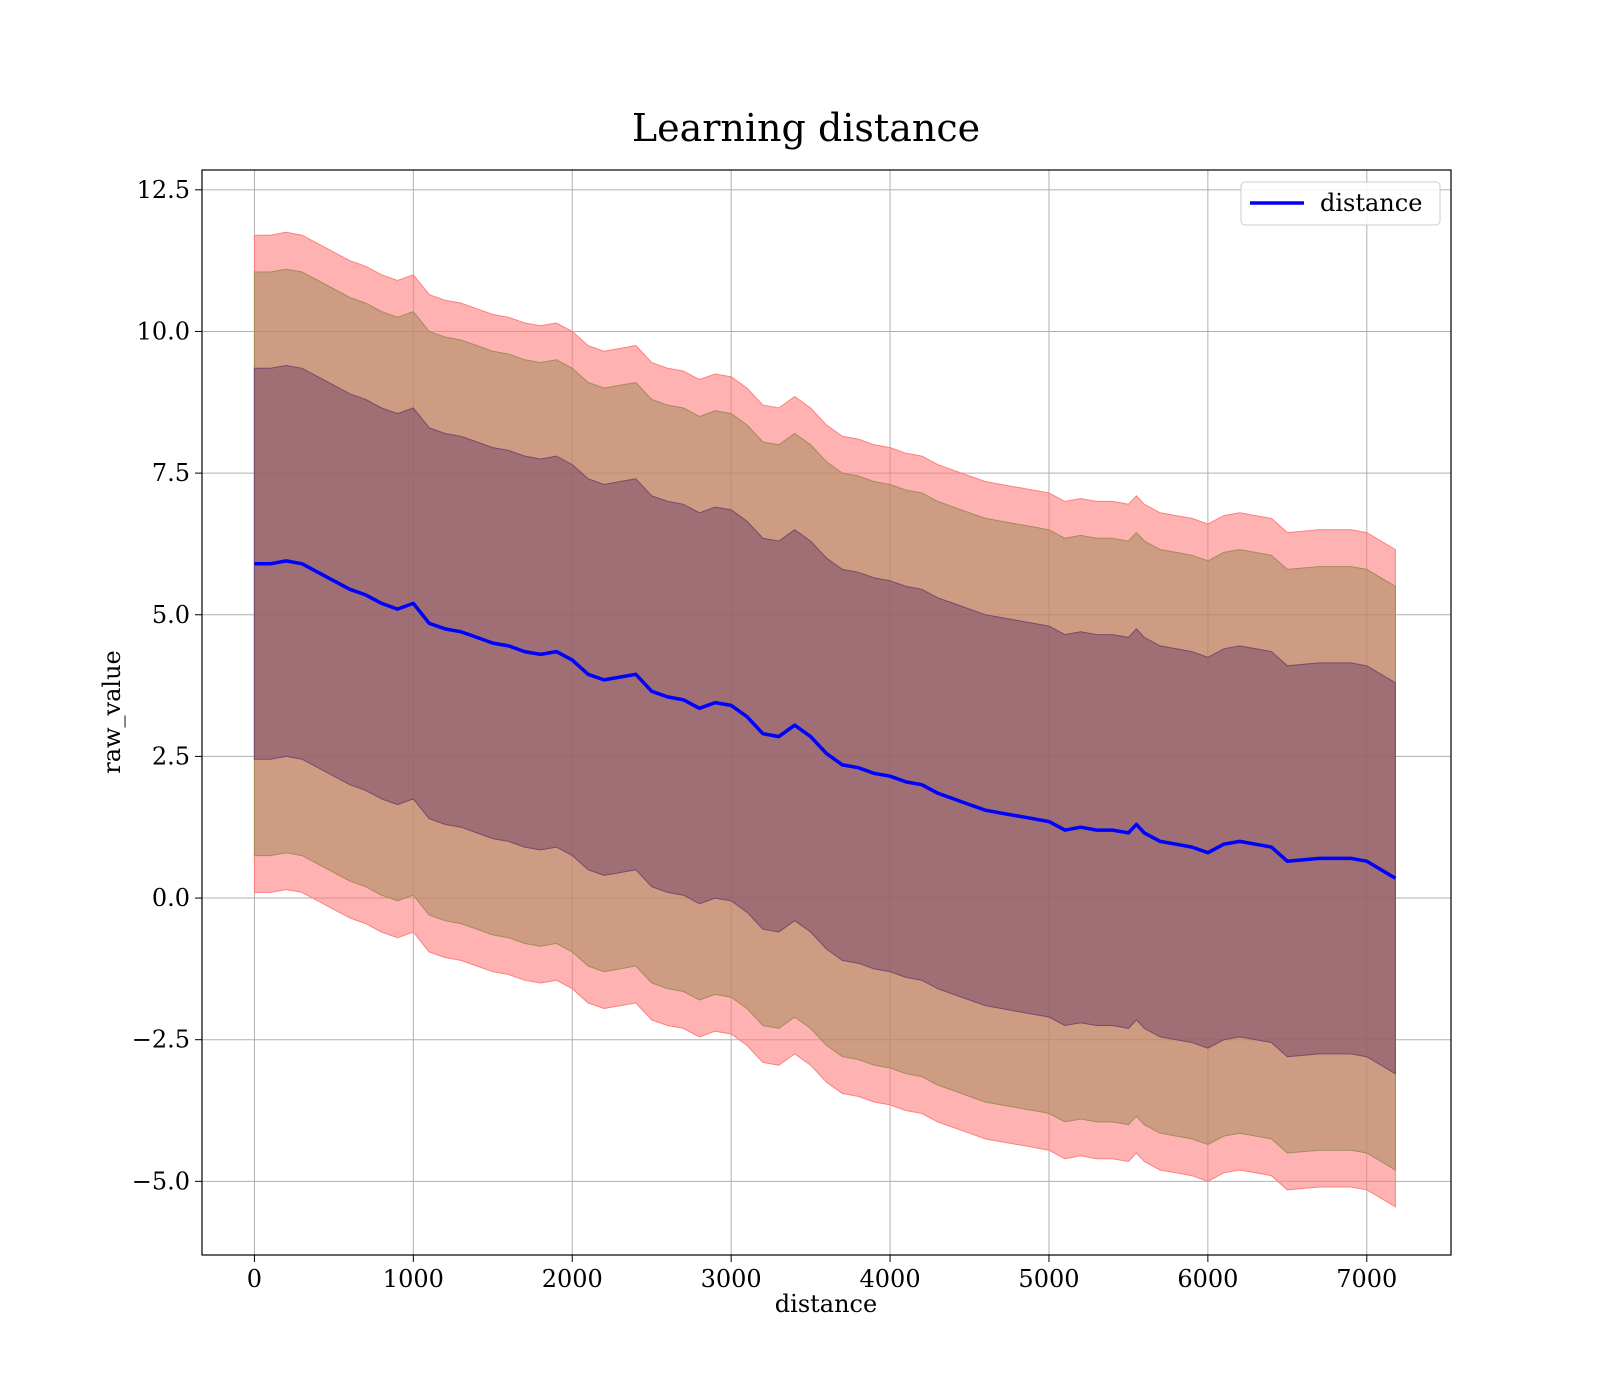 The width and height of the screenshot is (1600, 1400). I want to click on y-tick-label: 7.5, so click(171, 473).